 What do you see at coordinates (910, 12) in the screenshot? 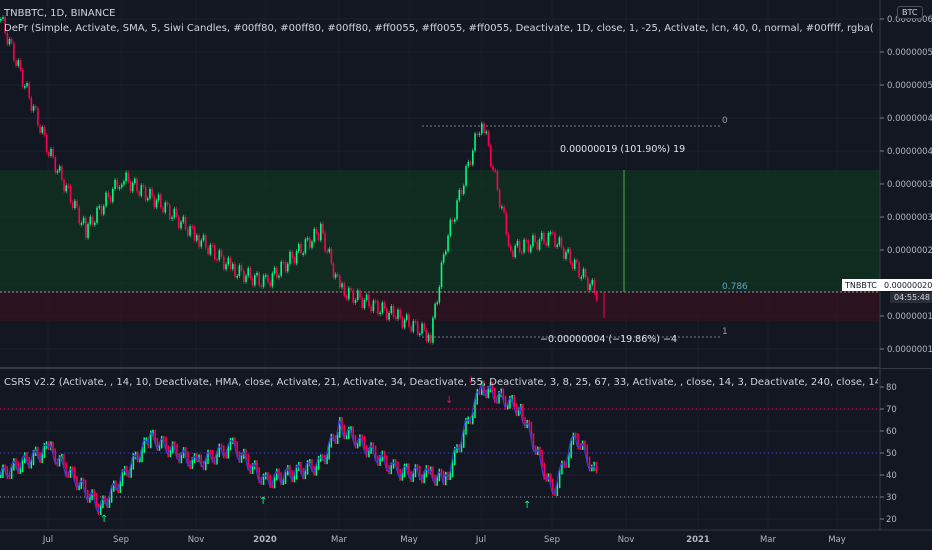
I see `currency-button: BTC` at bounding box center [910, 12].